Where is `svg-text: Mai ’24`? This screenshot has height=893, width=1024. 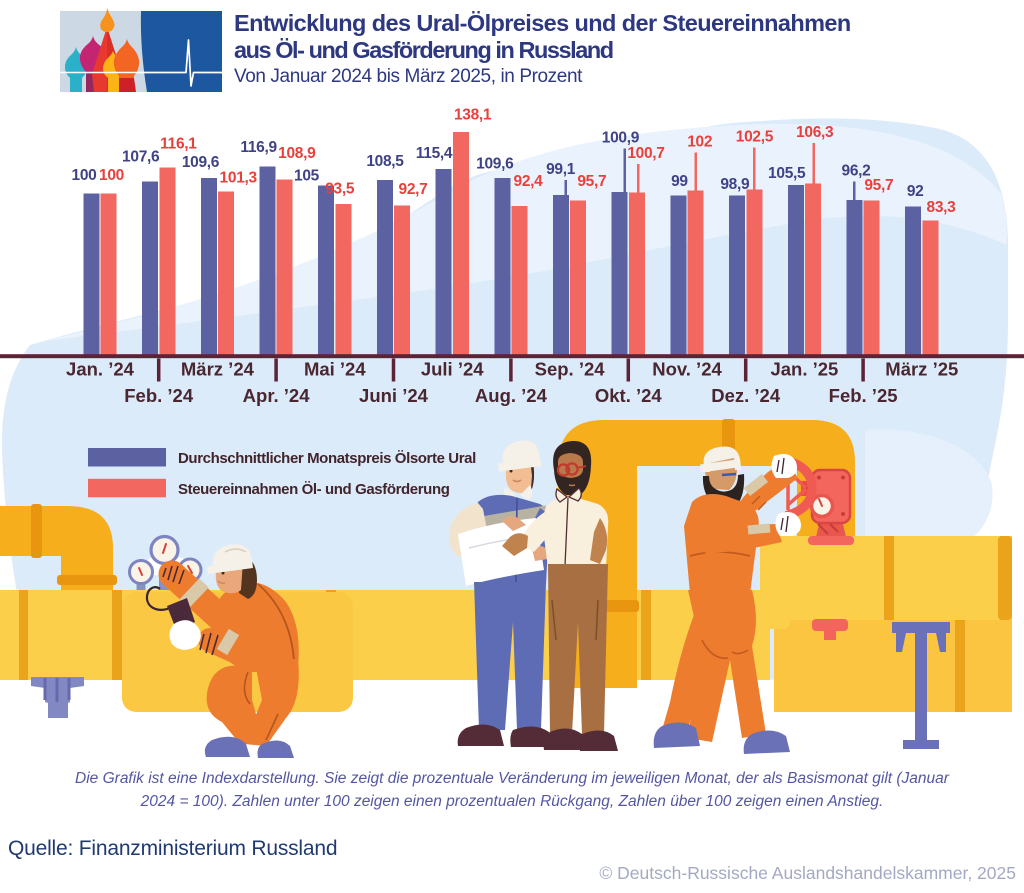
svg-text: Mai ’24 is located at coordinates (335, 369).